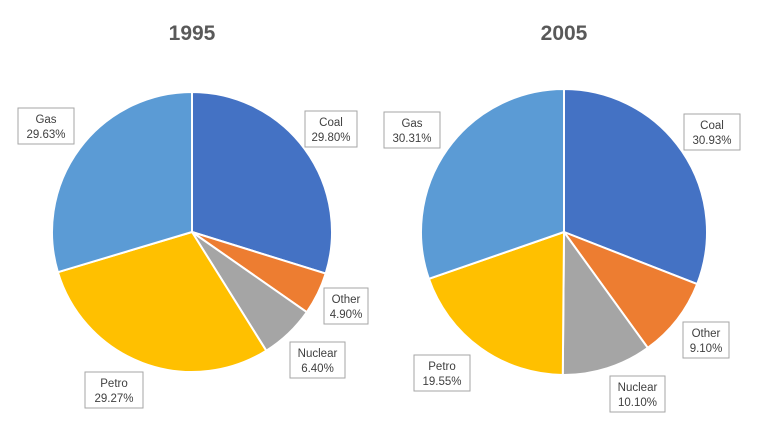  What do you see at coordinates (113, 399) in the screenshot?
I see `slice-value-label: 29.27%` at bounding box center [113, 399].